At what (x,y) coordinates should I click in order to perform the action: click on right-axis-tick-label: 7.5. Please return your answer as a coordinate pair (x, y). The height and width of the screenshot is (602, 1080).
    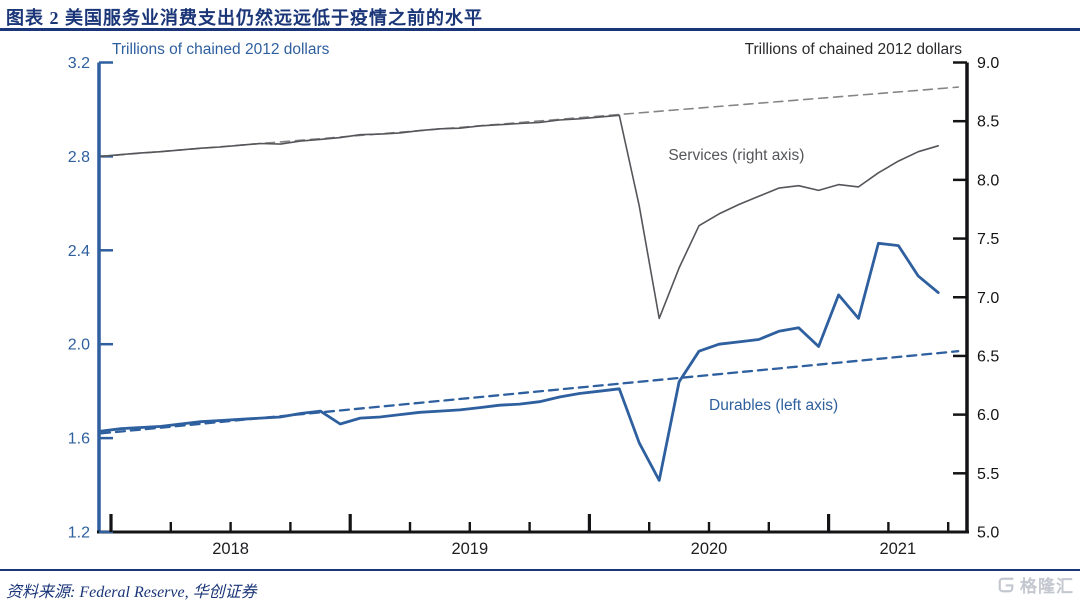
    Looking at the image, I should click on (988, 239).